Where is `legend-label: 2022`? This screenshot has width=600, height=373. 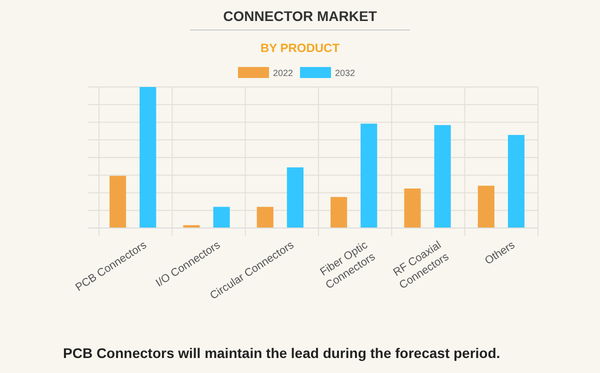 legend-label: 2022 is located at coordinates (283, 73).